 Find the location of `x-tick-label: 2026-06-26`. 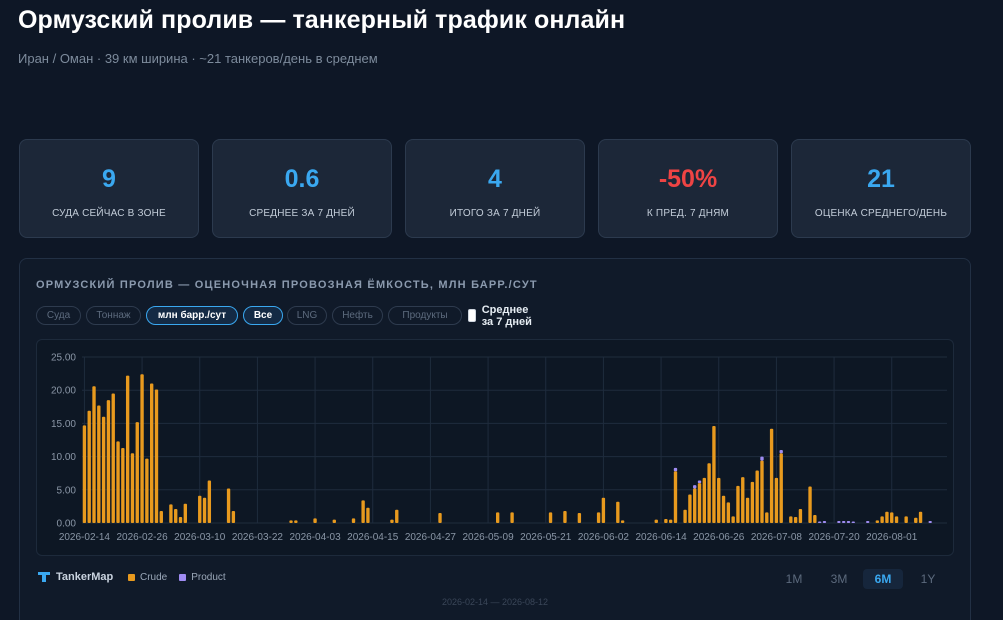

x-tick-label: 2026-06-26 is located at coordinates (719, 537).